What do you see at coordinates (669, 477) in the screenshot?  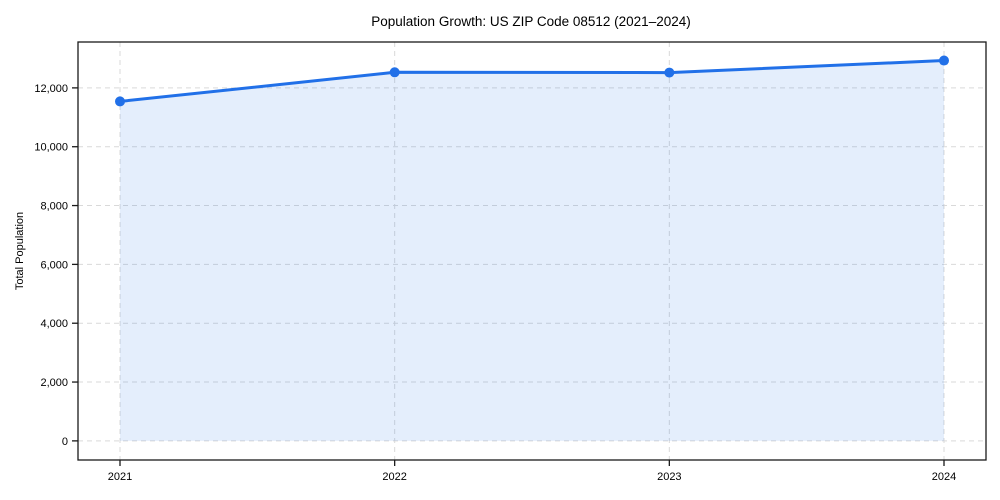 I see `x-tick-label: 2023` at bounding box center [669, 477].